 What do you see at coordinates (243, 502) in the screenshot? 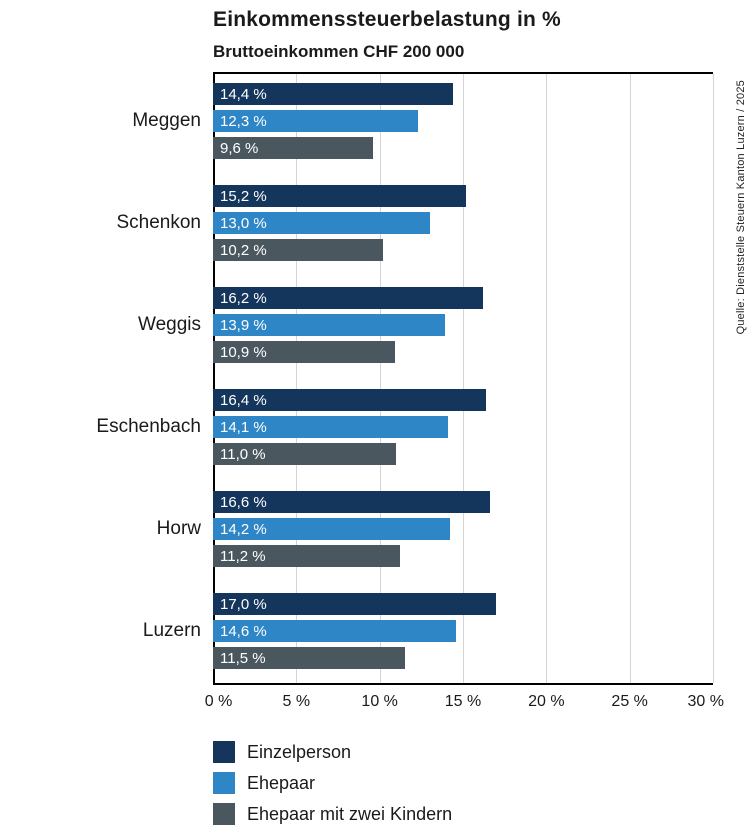
I see `bar-value-label: 16,6 %` at bounding box center [243, 502].